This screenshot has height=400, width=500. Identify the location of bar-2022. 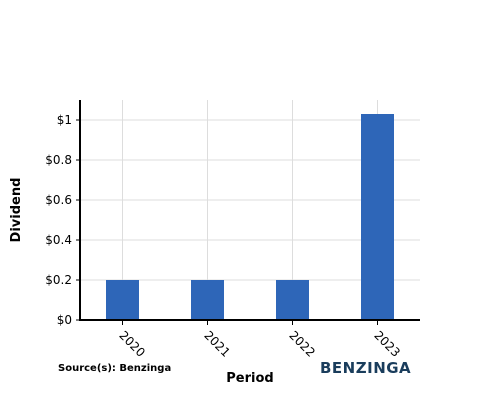
(292, 300).